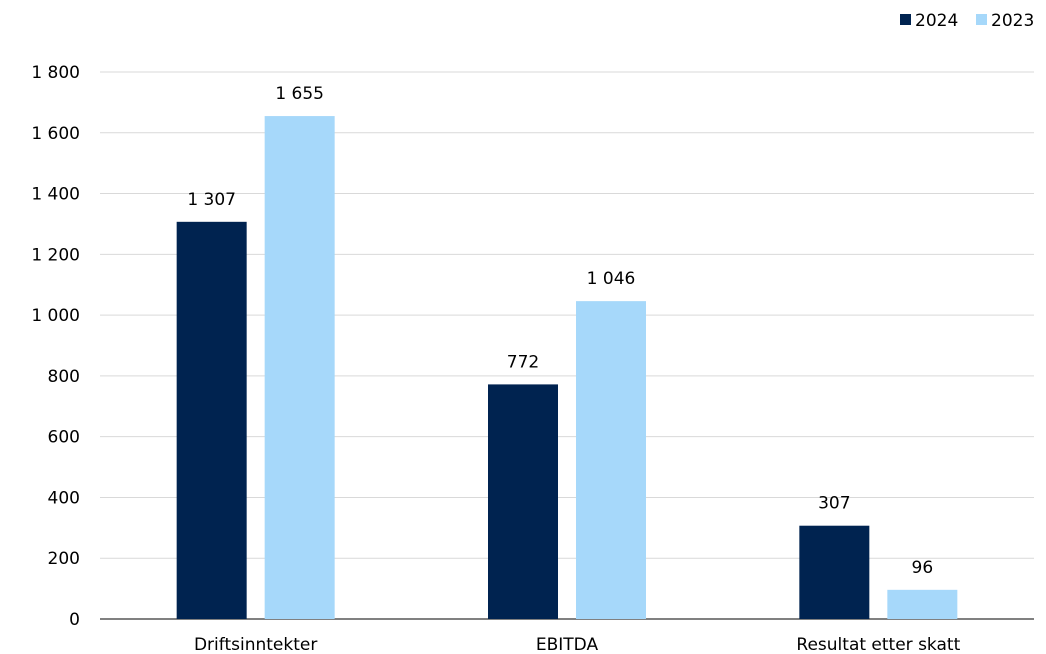 The image size is (1046, 654). I want to click on y-tick-label: 200, so click(64, 559).